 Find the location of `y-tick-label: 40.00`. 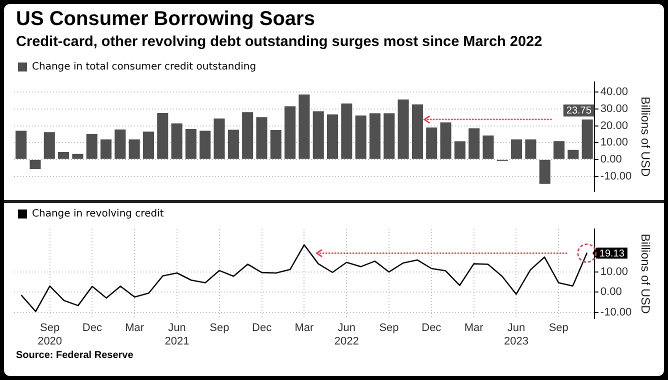

y-tick-label: 40.00 is located at coordinates (614, 92).